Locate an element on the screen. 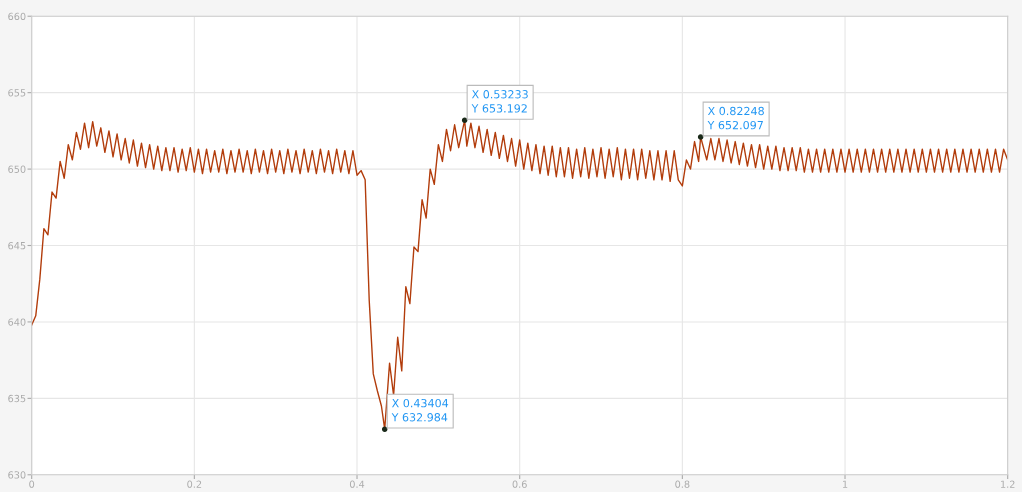  annotation: X 0.43404 Y 632.984 is located at coordinates (420, 410).